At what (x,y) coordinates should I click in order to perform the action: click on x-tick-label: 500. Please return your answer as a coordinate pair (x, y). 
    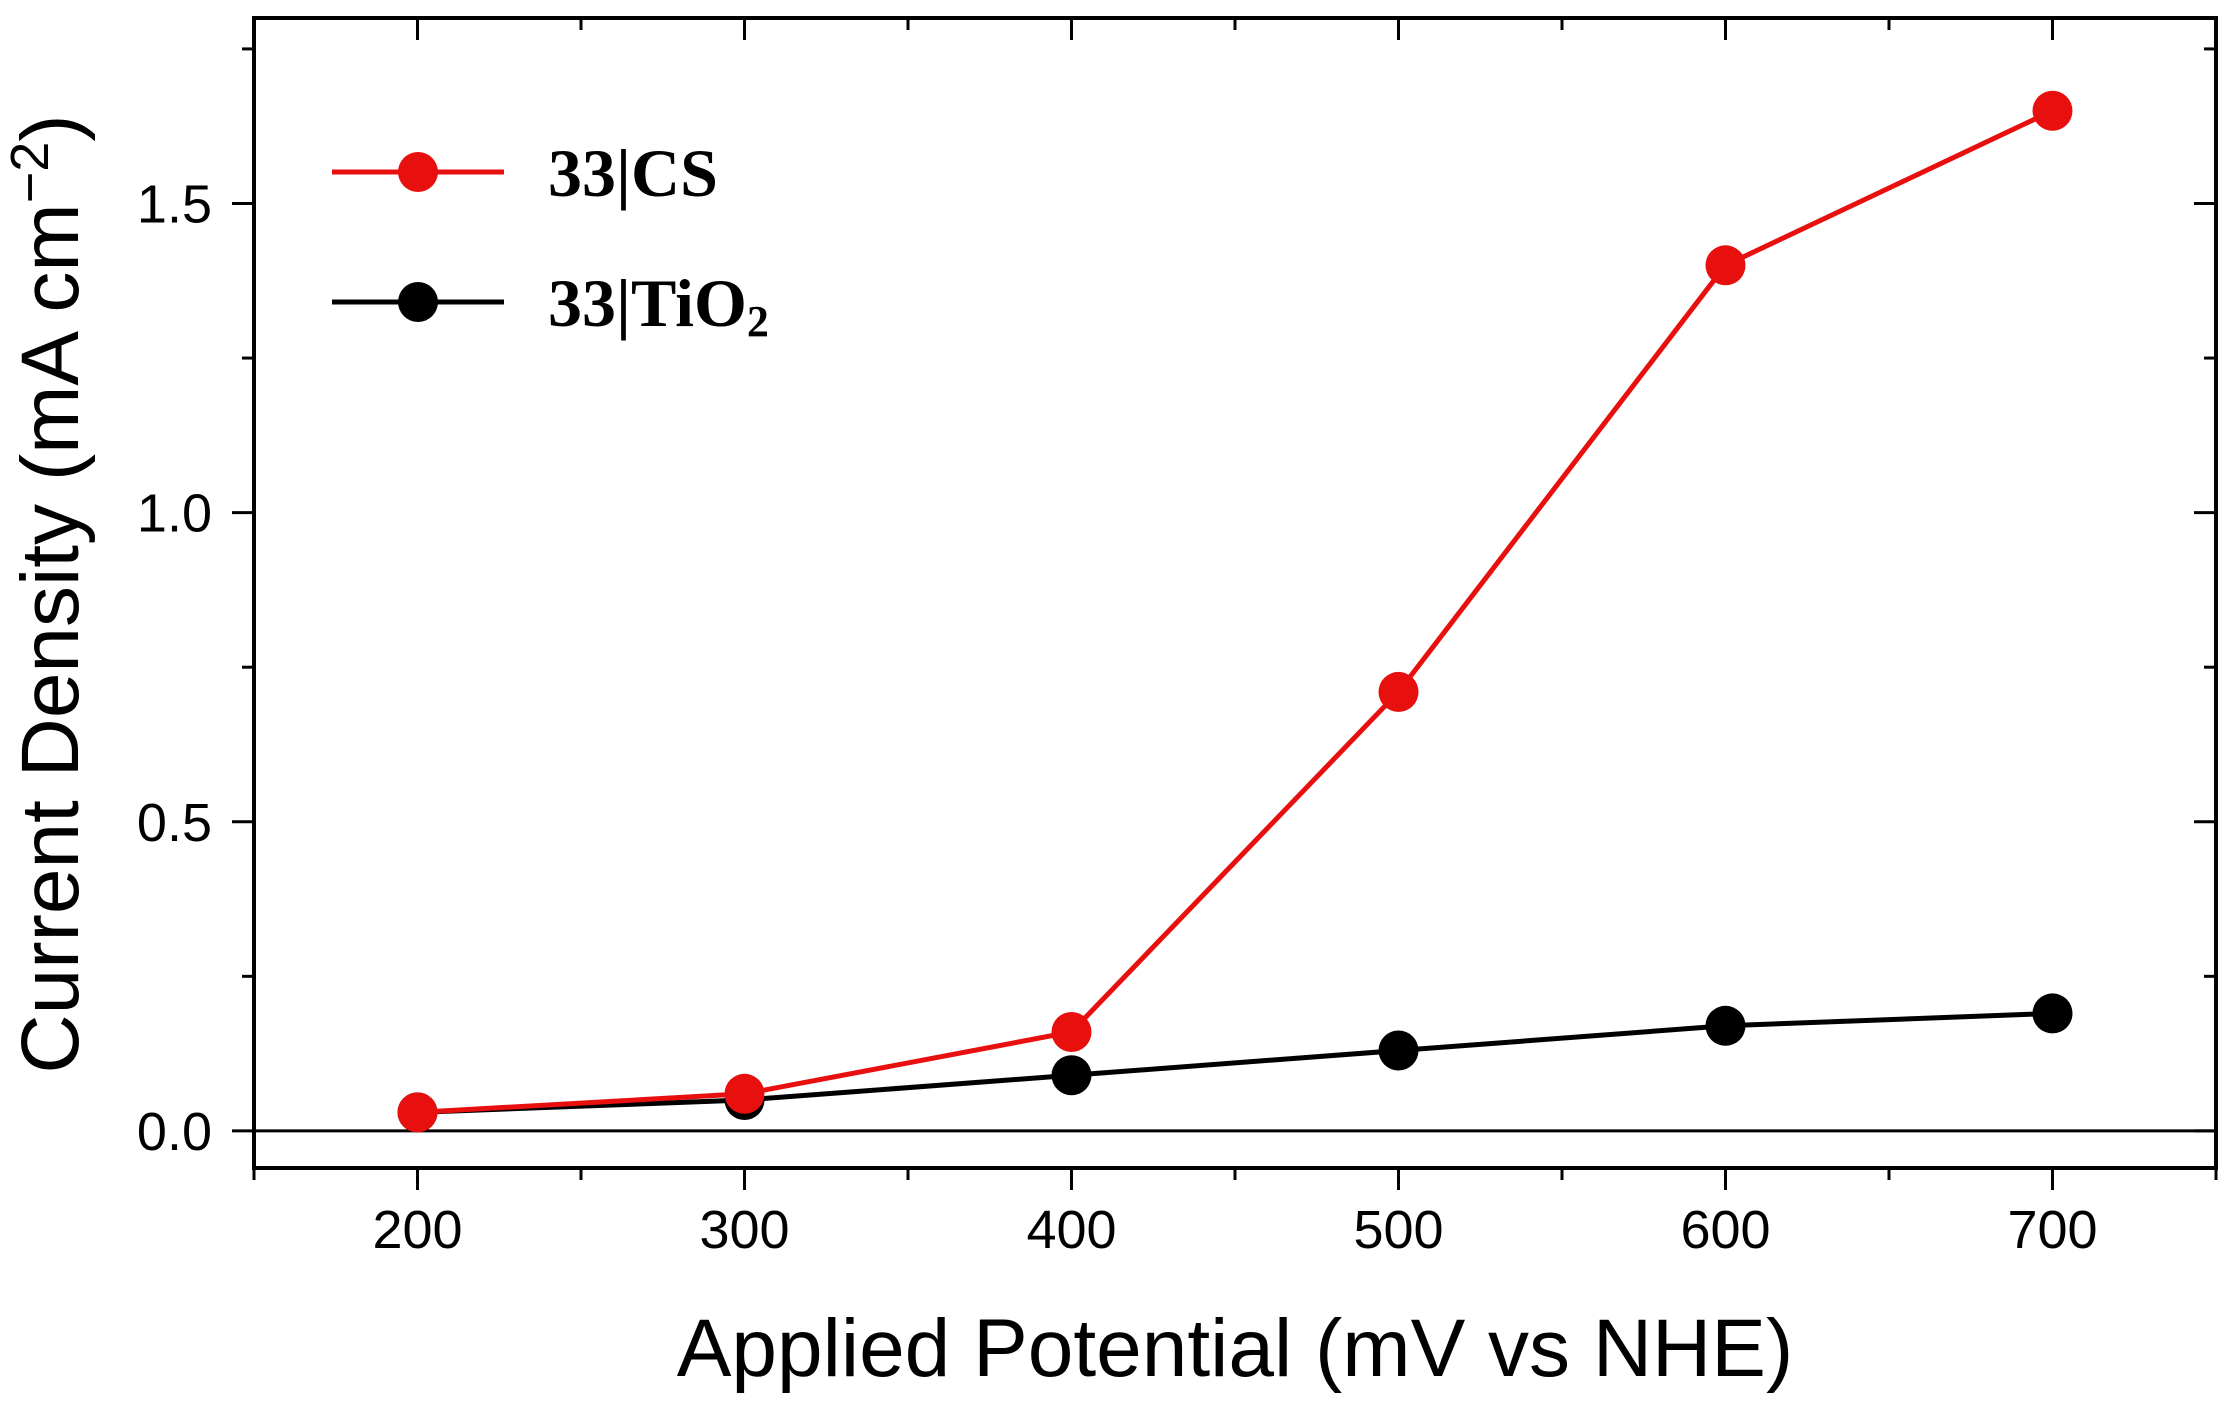
    Looking at the image, I should click on (1398, 1230).